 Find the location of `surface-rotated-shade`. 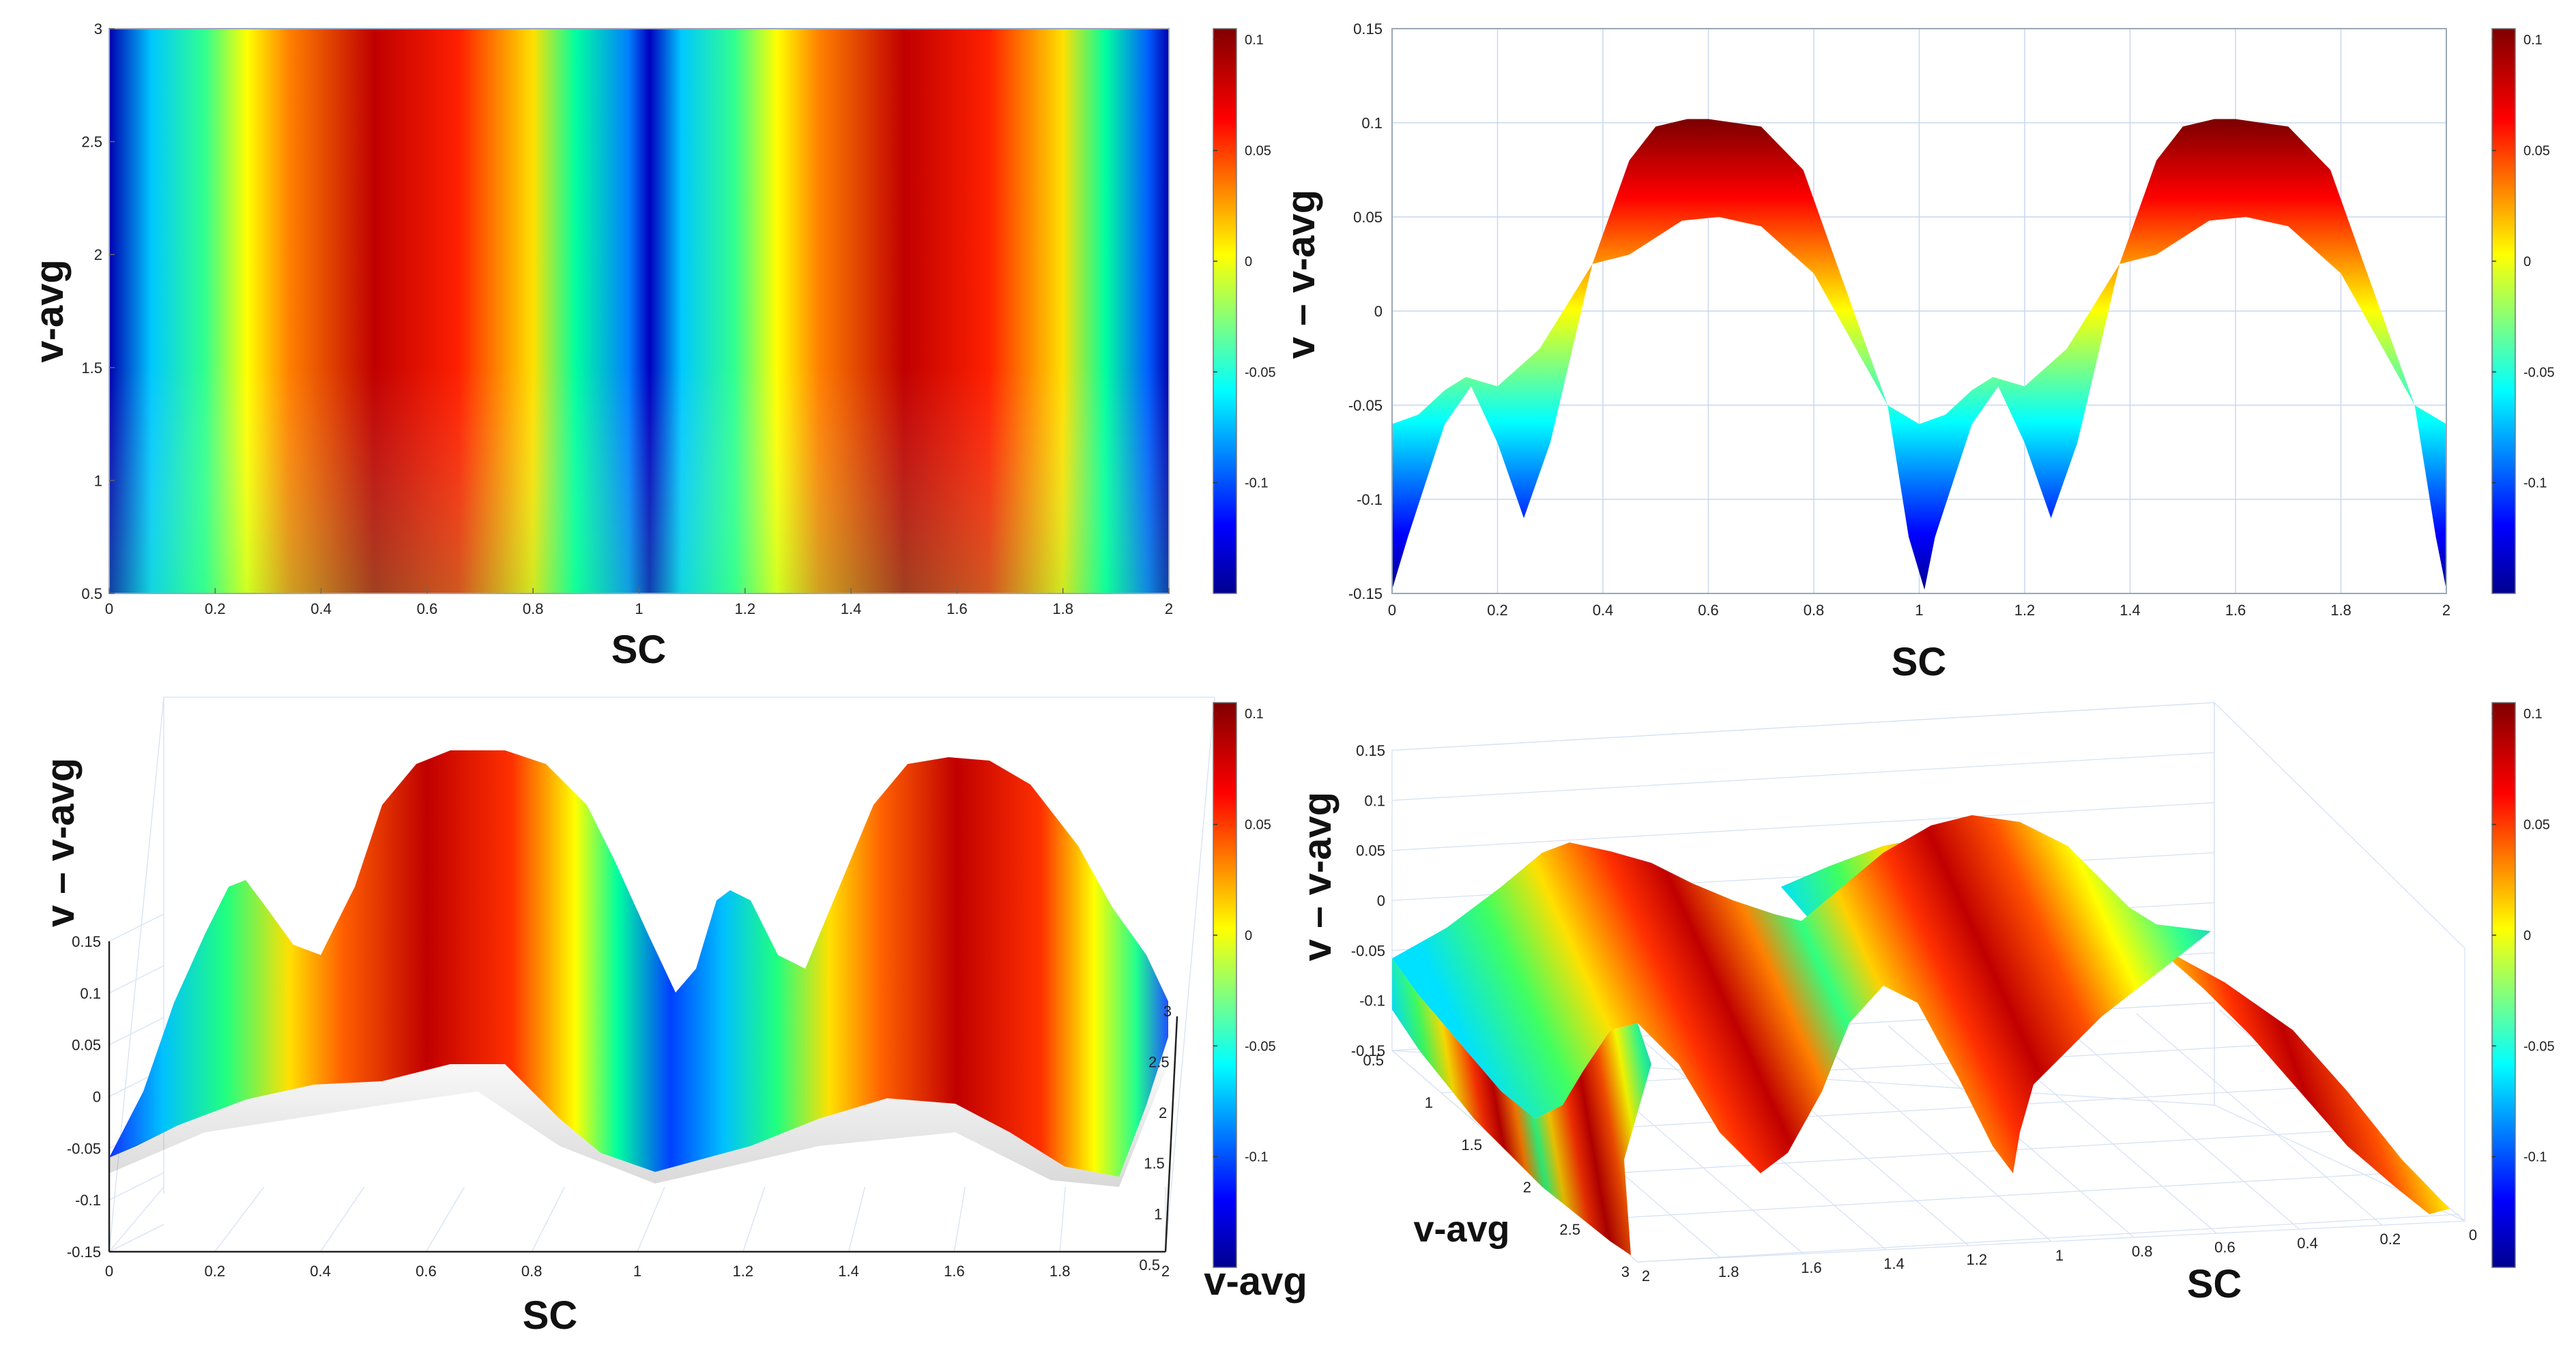

surface-rotated-shade is located at coordinates (1521, 1106).